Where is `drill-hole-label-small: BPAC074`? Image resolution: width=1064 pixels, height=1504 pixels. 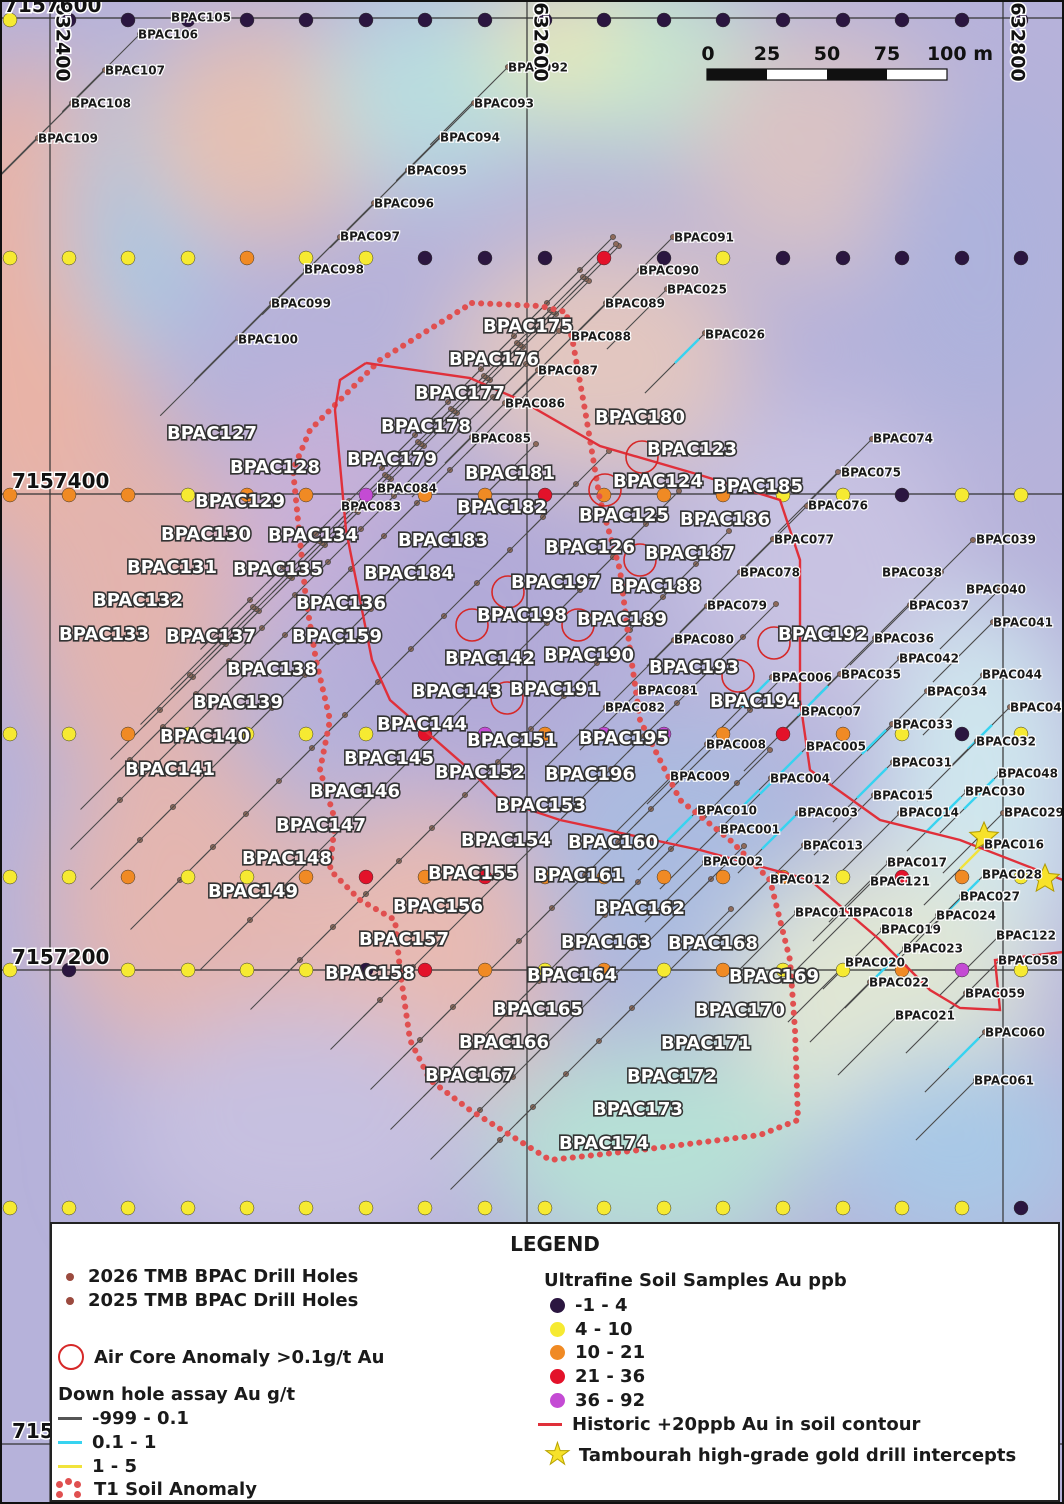 drill-hole-label-small: BPAC074 is located at coordinates (903, 439).